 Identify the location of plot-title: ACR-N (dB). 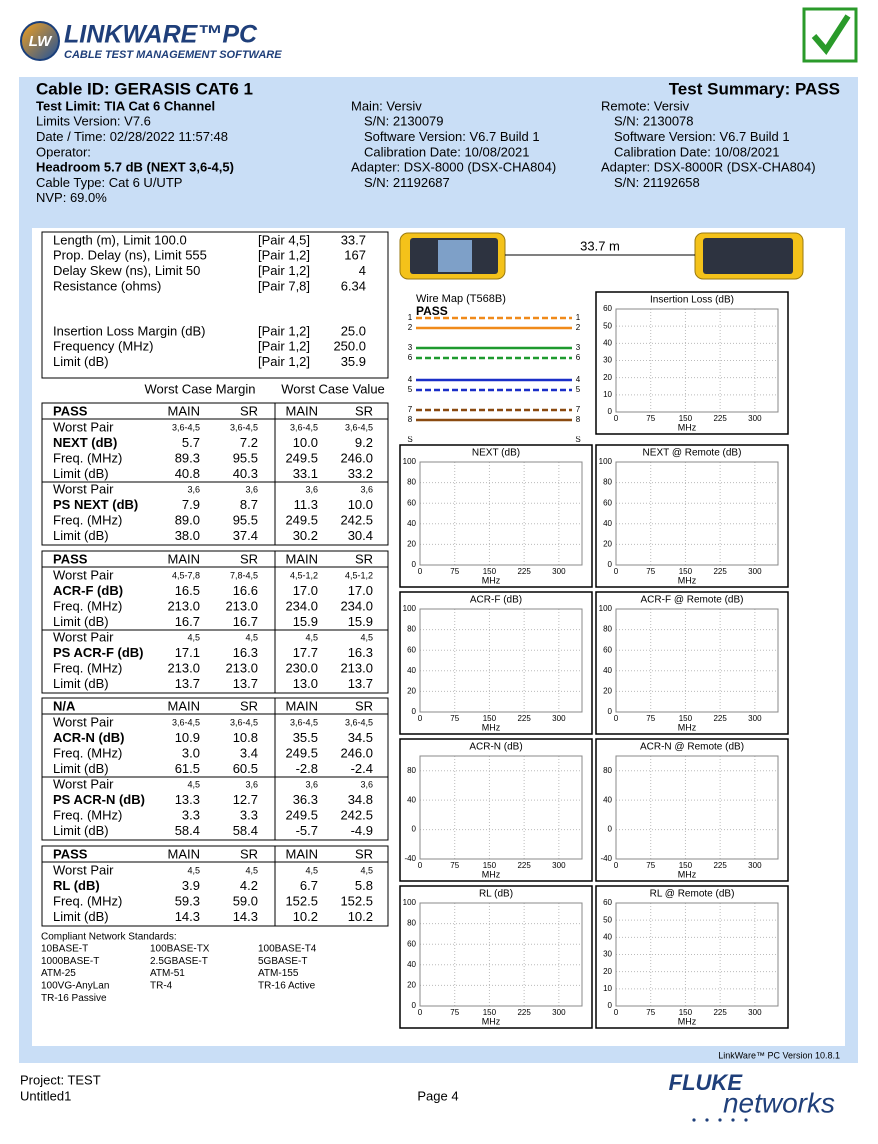
(495, 747).